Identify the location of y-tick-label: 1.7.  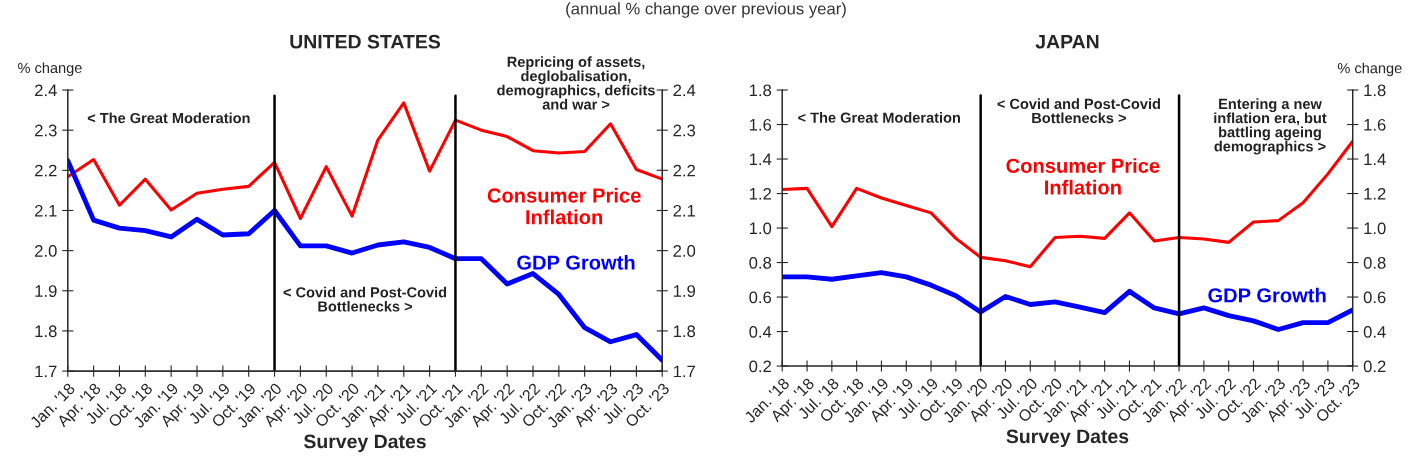
(46, 371).